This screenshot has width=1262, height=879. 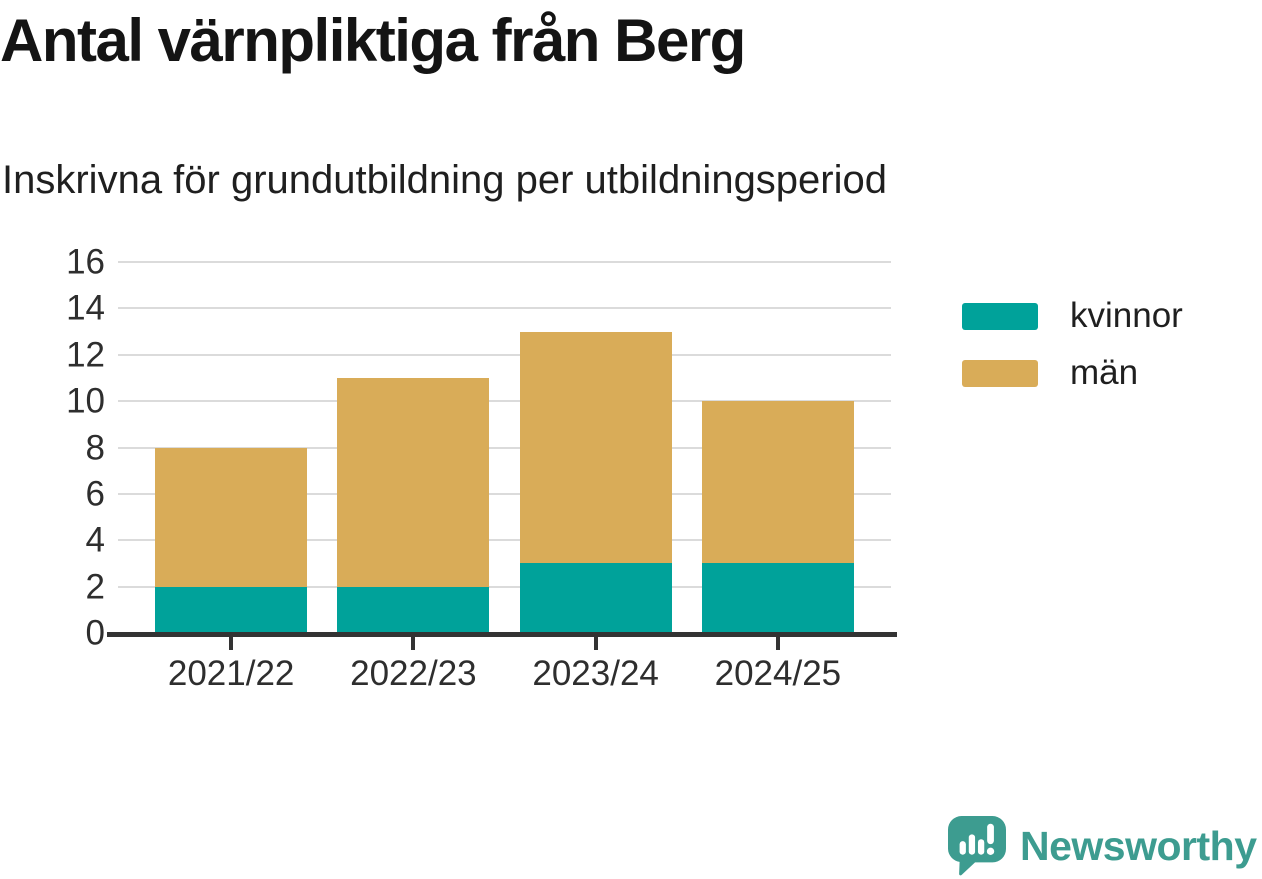 I want to click on legend-swatch-män, so click(x=1000, y=373).